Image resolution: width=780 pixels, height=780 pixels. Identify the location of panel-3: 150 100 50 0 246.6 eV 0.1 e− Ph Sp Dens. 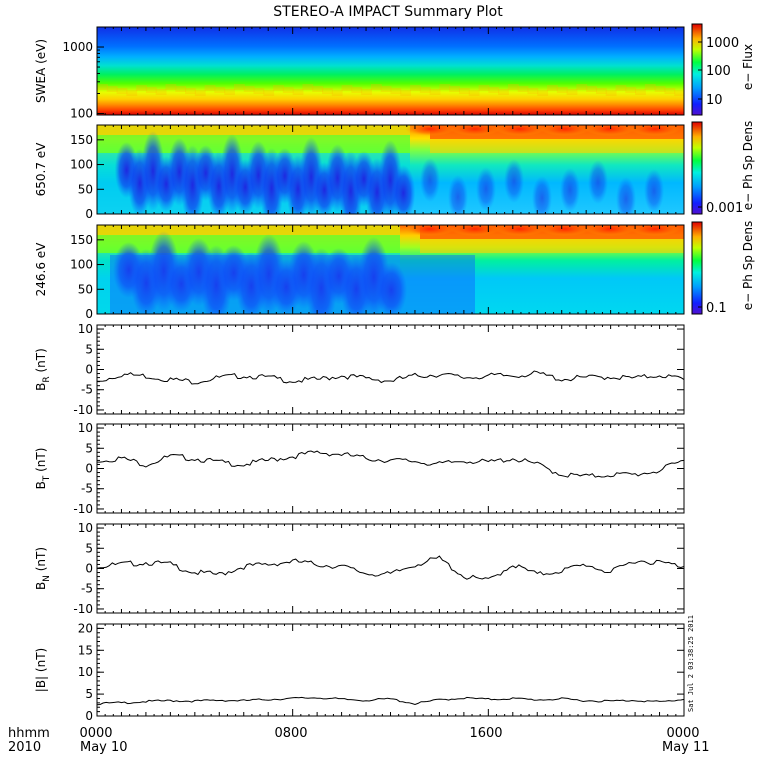
(394, 271).